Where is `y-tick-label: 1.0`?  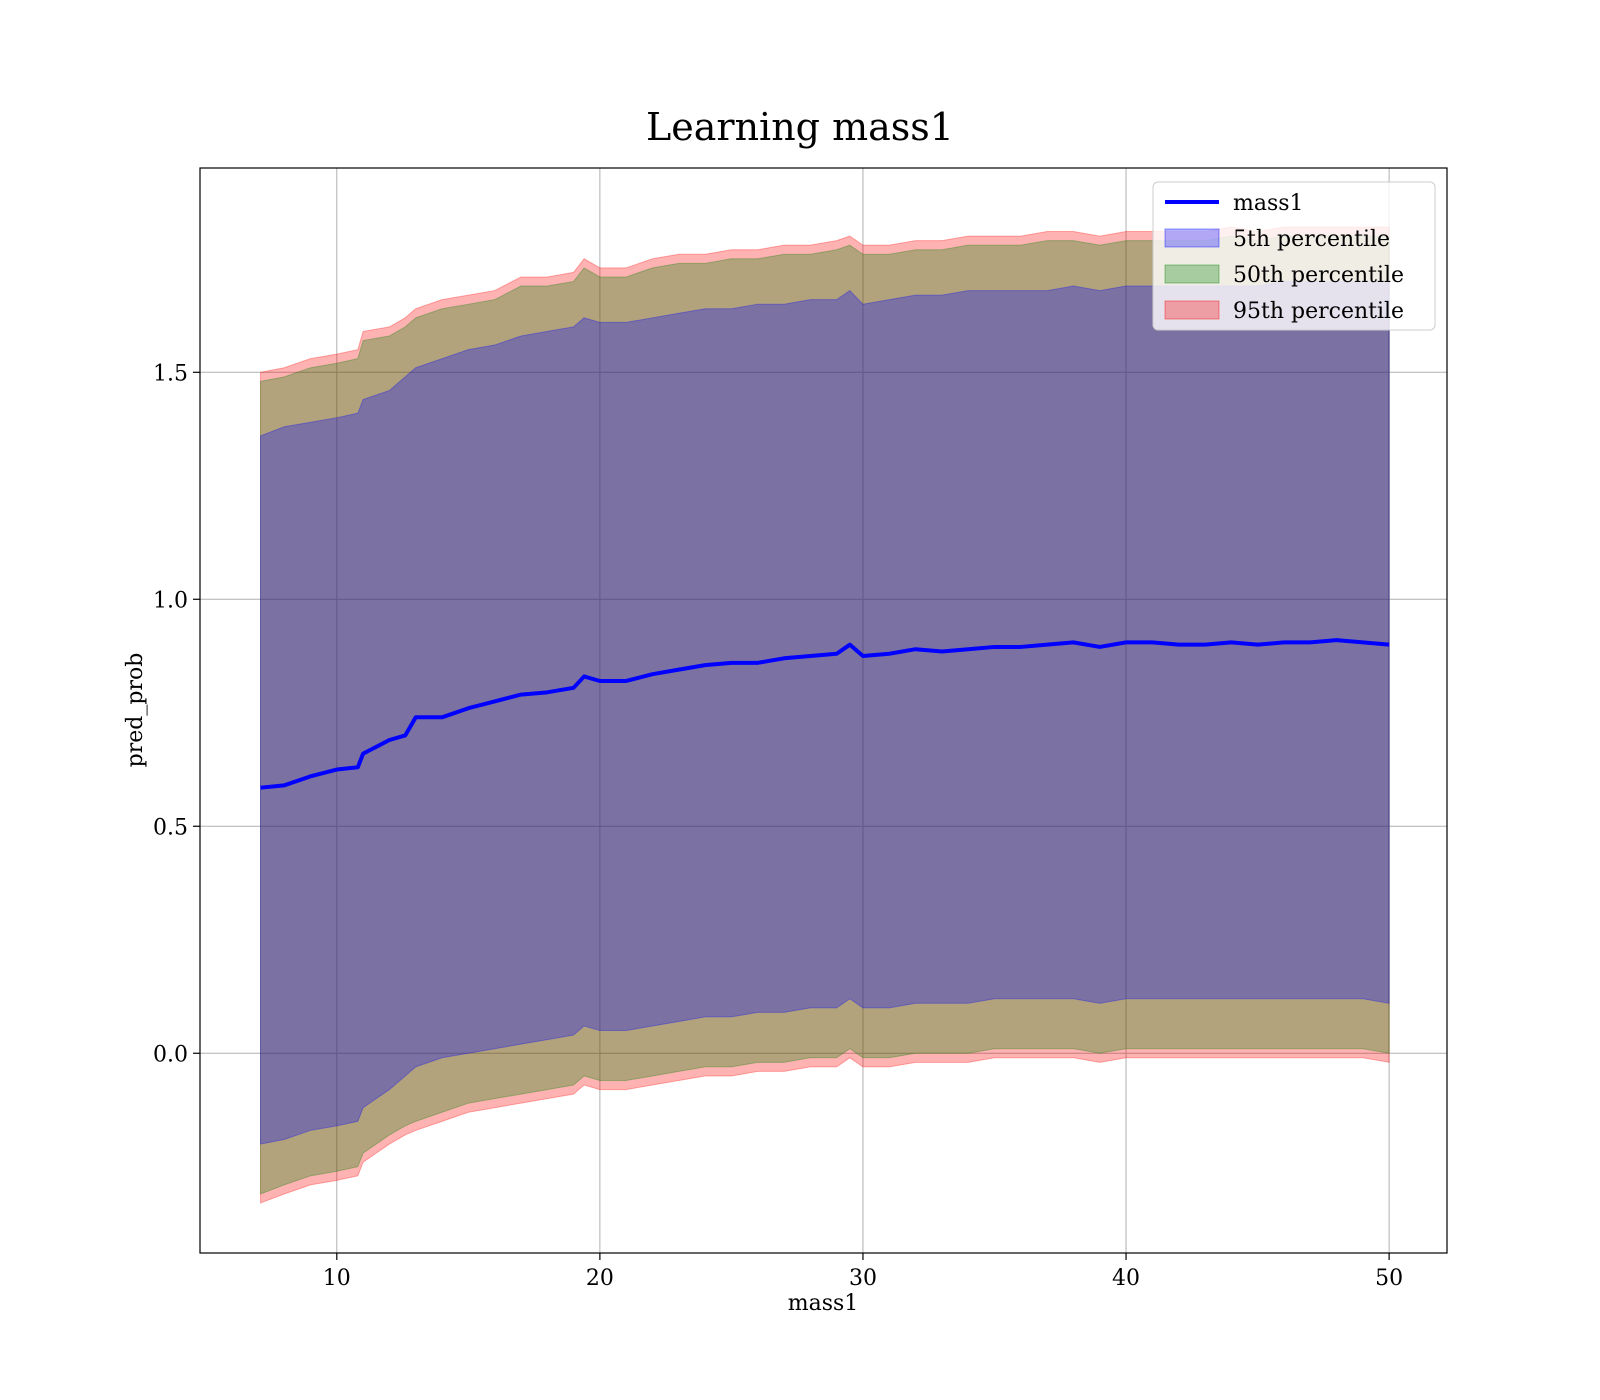 y-tick-label: 1.0 is located at coordinates (170, 600).